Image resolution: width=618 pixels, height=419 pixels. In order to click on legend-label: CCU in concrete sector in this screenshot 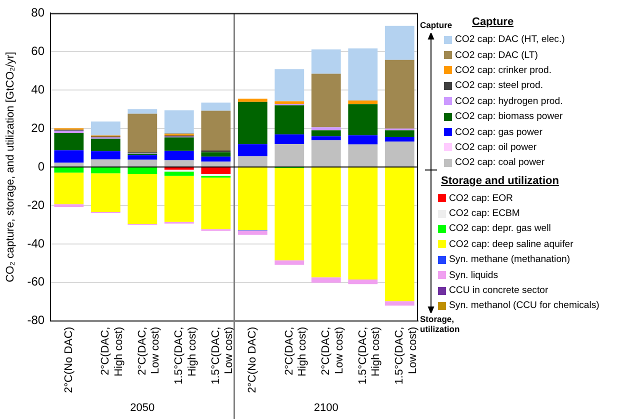, I will do `click(498, 290)`.